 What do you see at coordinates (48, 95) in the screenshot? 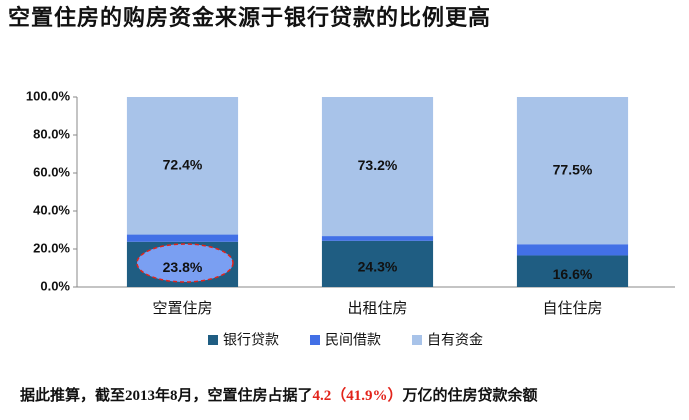
I see `y-tick-label: 100.0%` at bounding box center [48, 95].